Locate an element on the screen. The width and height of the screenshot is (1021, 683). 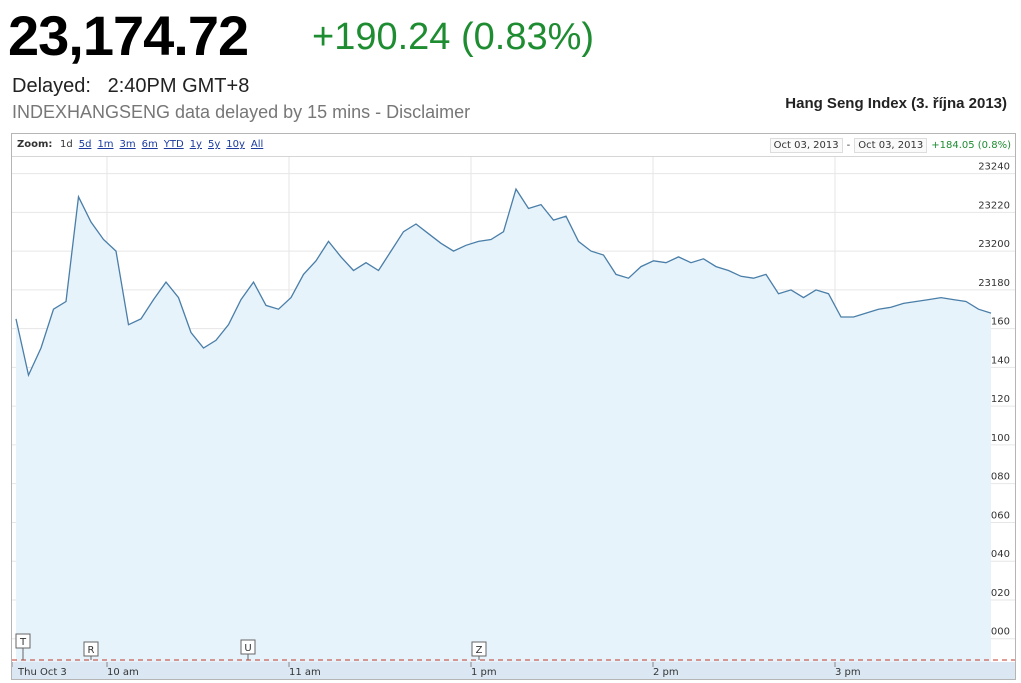
price-change: +190.24 (0.83%) is located at coordinates (453, 37).